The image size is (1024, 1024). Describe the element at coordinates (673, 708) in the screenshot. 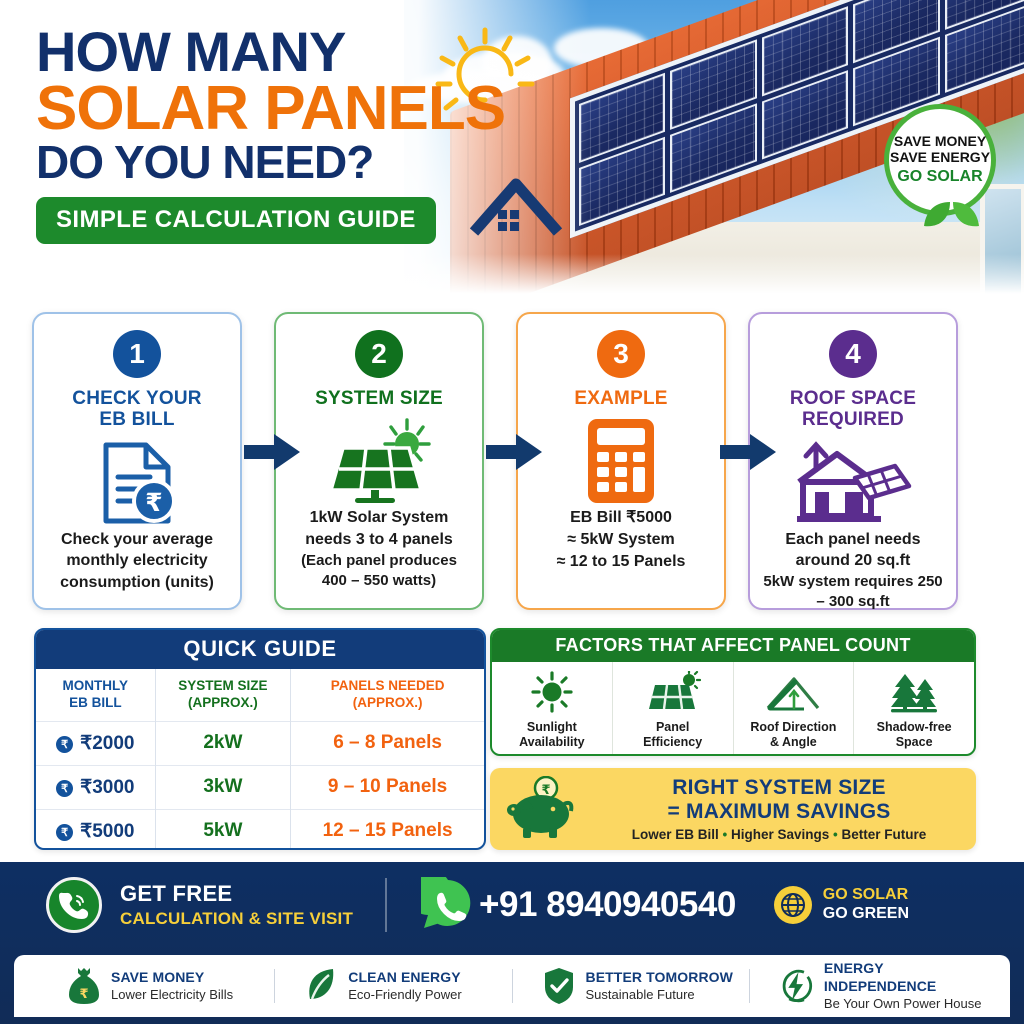

I see `factor-panel-efficiency: Panel Efficiency` at that location.